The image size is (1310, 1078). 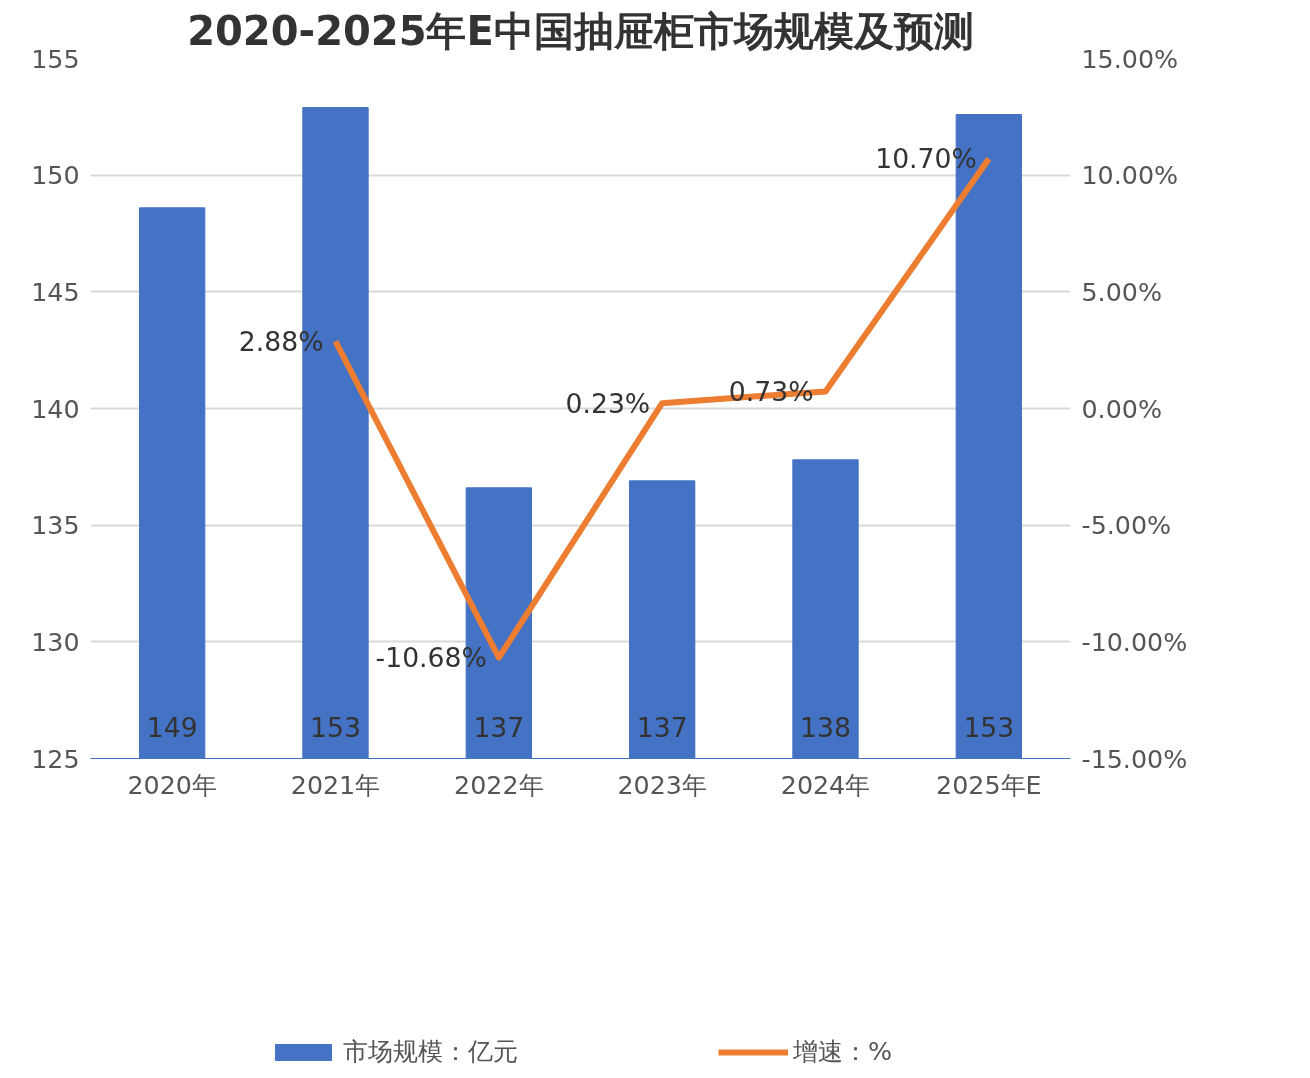 I want to click on y-tick-label: 150, so click(x=55, y=175).